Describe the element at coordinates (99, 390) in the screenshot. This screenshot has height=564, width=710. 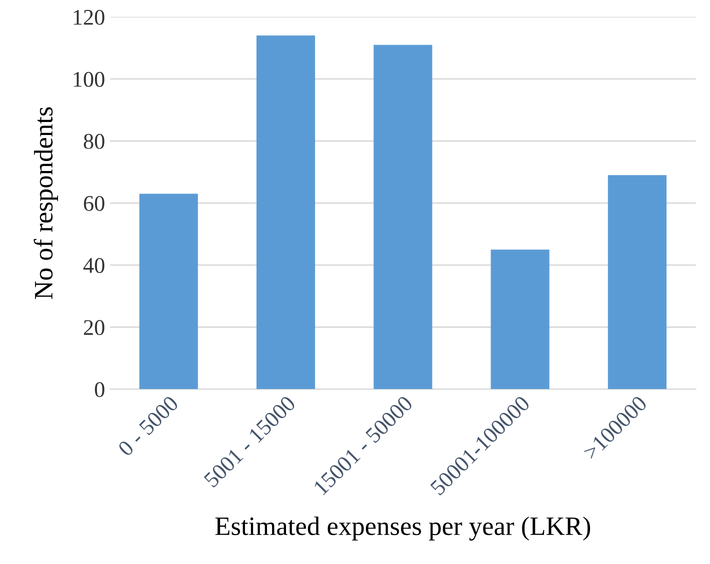
I see `y-tick-label: 0` at that location.